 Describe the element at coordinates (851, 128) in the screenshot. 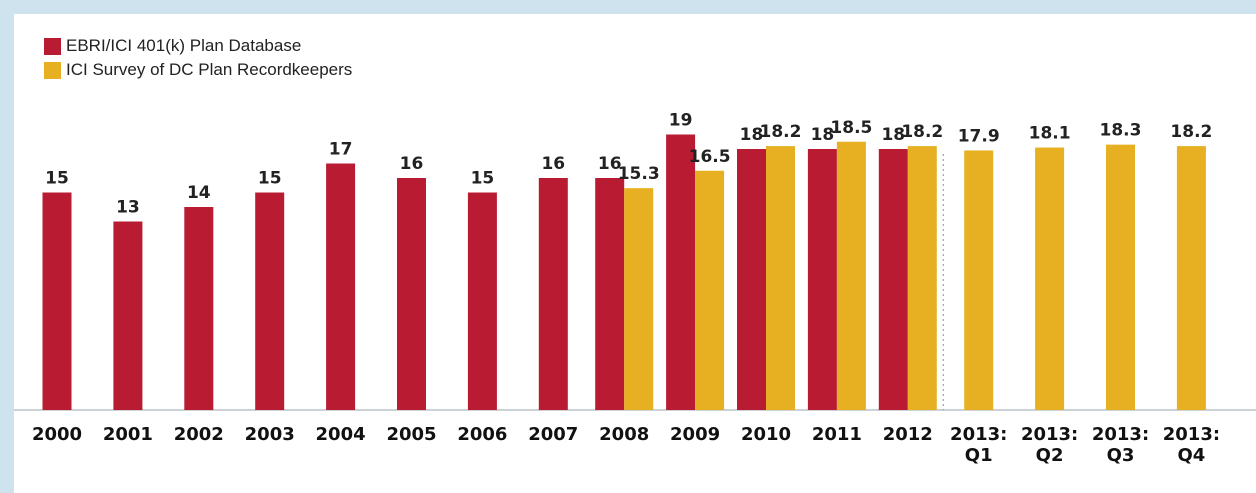

I see `value-label-ici-survey-2011: 18.5` at that location.